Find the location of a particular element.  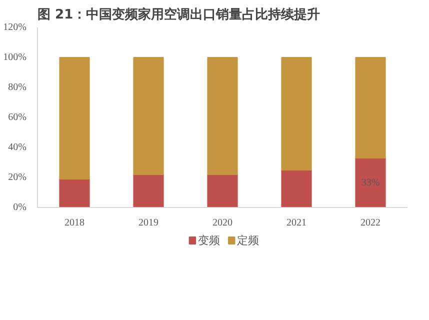

x-tick-label: 2021 is located at coordinates (296, 223).